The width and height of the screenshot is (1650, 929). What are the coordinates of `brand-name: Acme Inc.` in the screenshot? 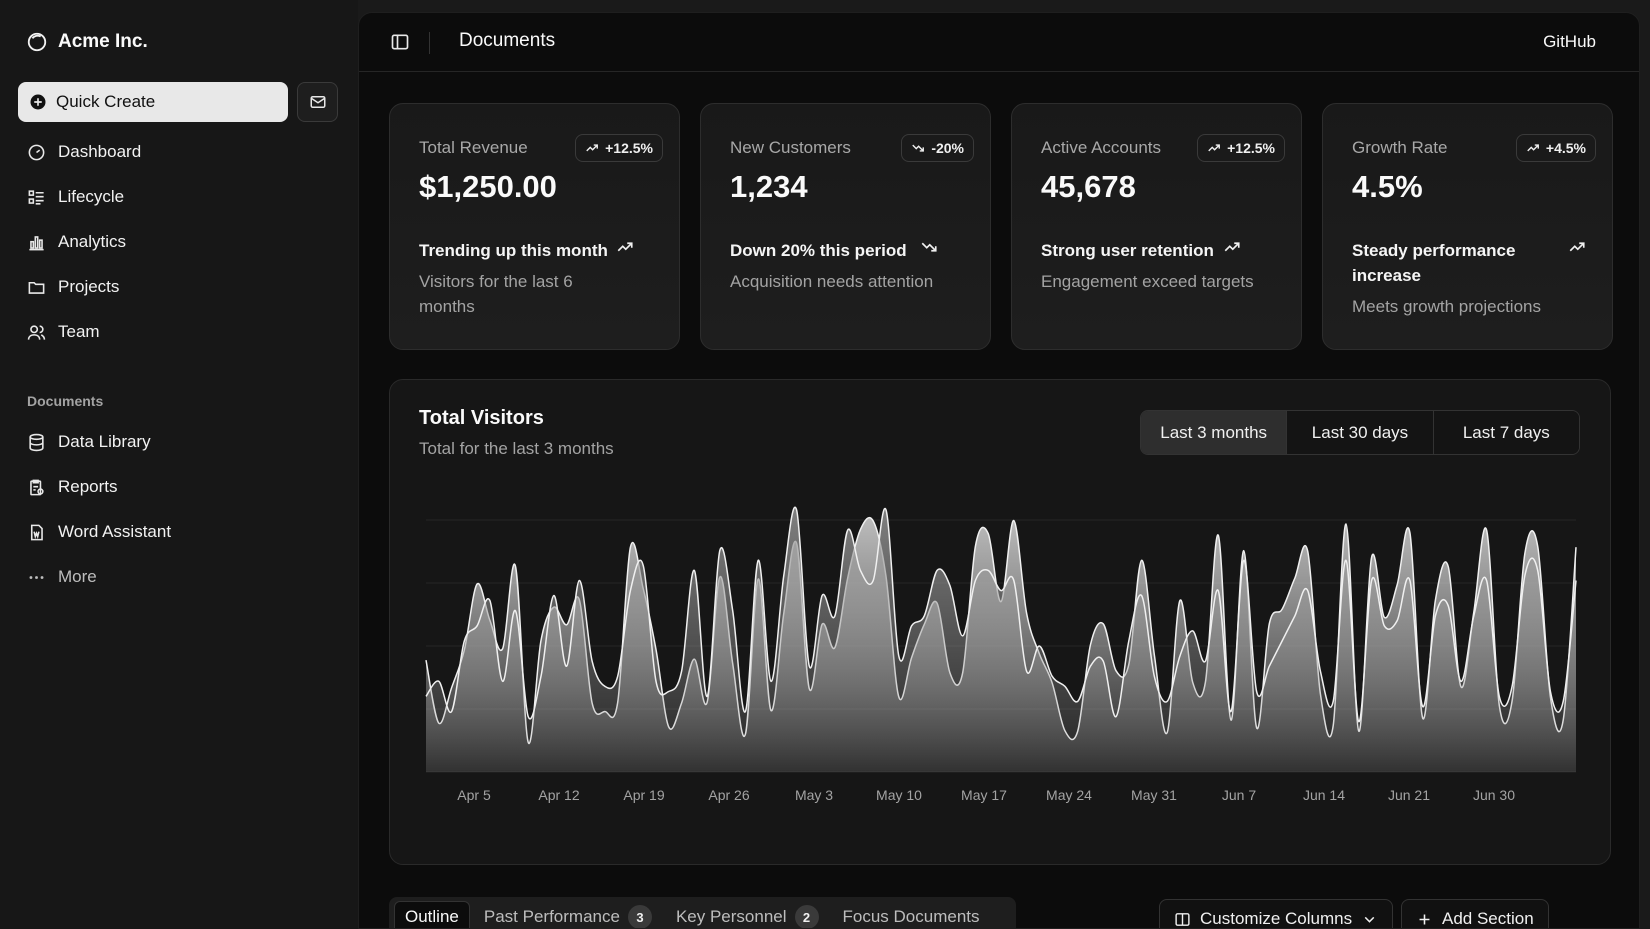 It's located at (103, 41).